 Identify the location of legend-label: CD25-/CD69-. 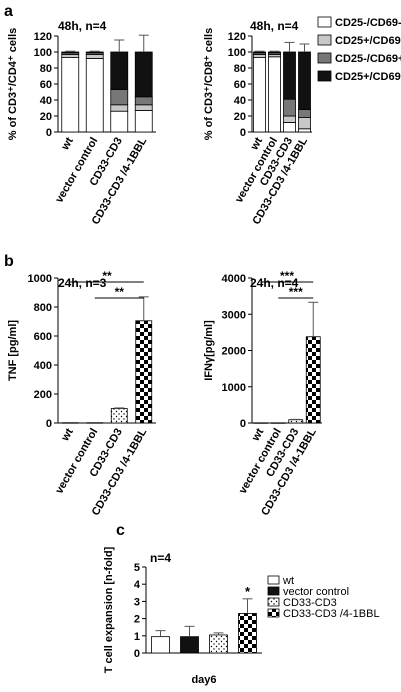
(368, 23).